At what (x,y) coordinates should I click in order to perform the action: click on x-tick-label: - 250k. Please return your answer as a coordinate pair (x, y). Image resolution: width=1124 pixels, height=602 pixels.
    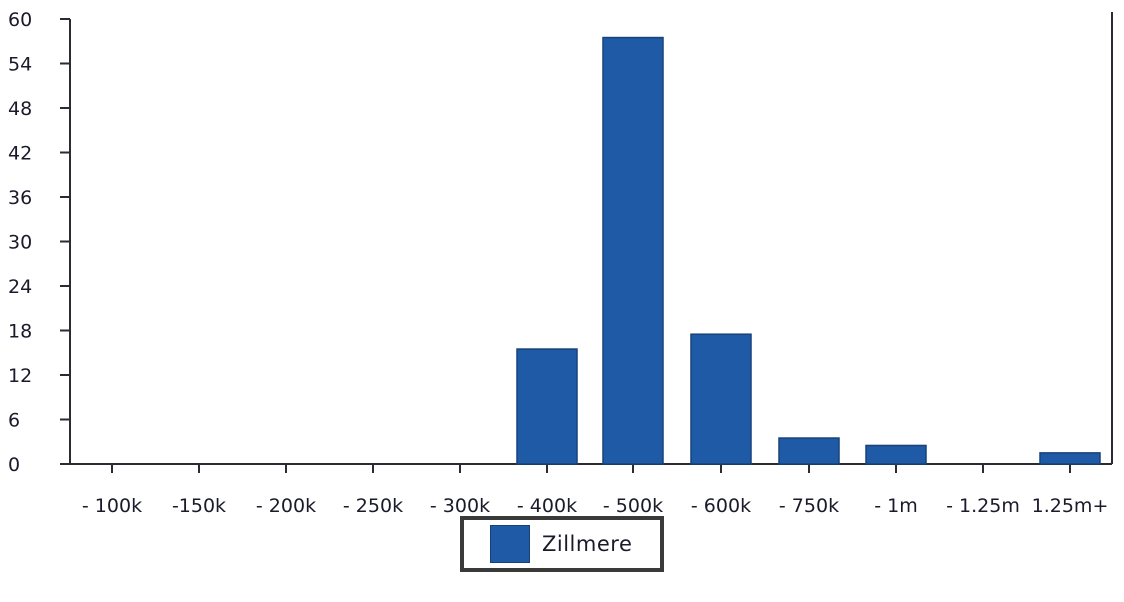
    Looking at the image, I should click on (373, 506).